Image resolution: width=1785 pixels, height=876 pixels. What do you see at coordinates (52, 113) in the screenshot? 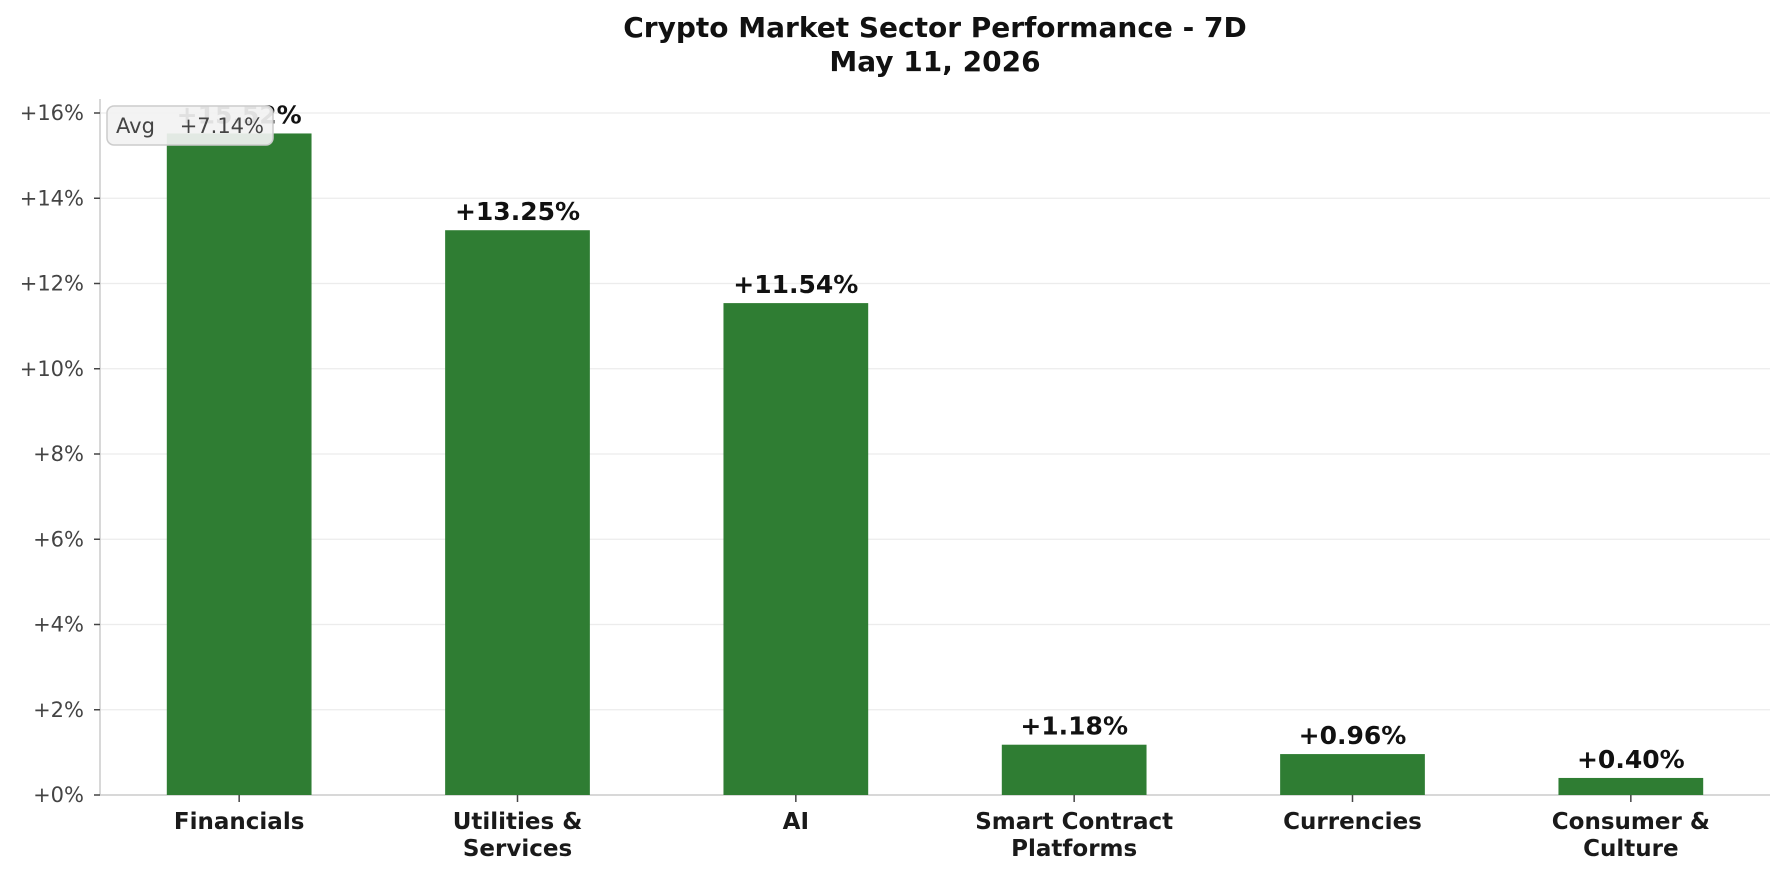
I see `y-tick-label: +16%` at bounding box center [52, 113].